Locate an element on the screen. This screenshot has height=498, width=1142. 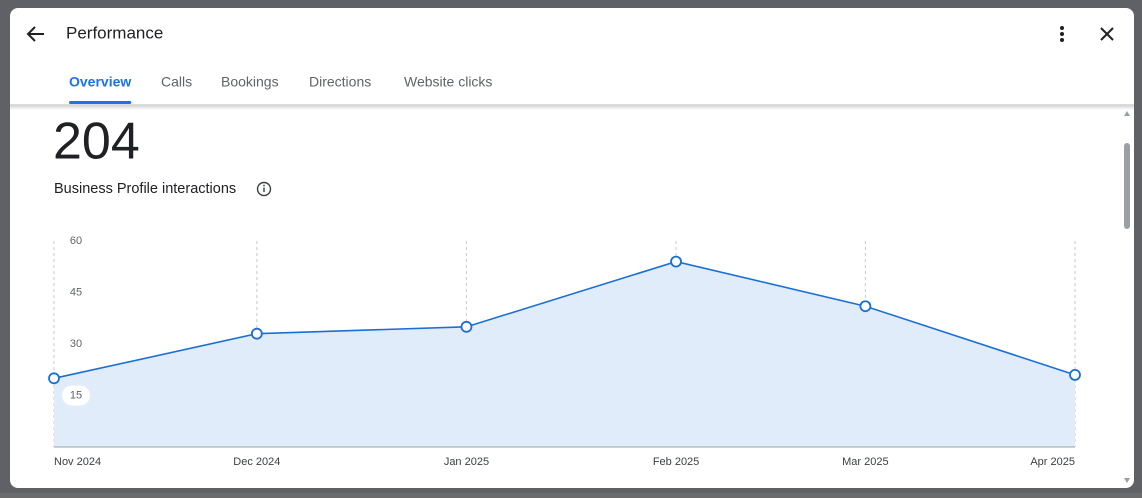
y-tick-pill is located at coordinates (76, 395).